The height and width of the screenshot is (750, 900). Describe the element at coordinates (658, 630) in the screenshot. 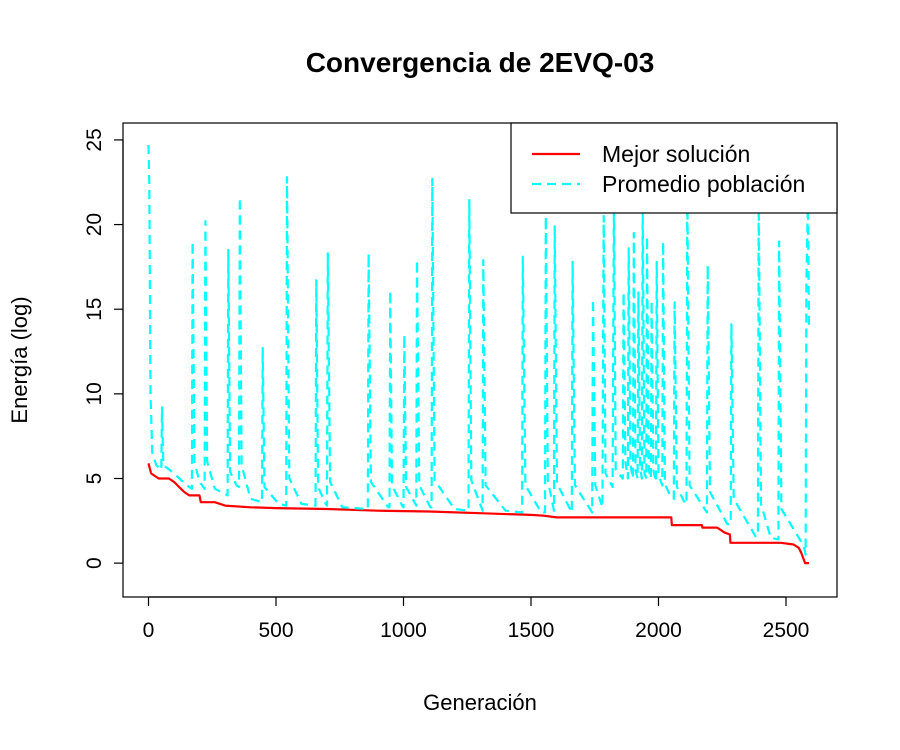

I see `x-tick-label: 2000` at that location.